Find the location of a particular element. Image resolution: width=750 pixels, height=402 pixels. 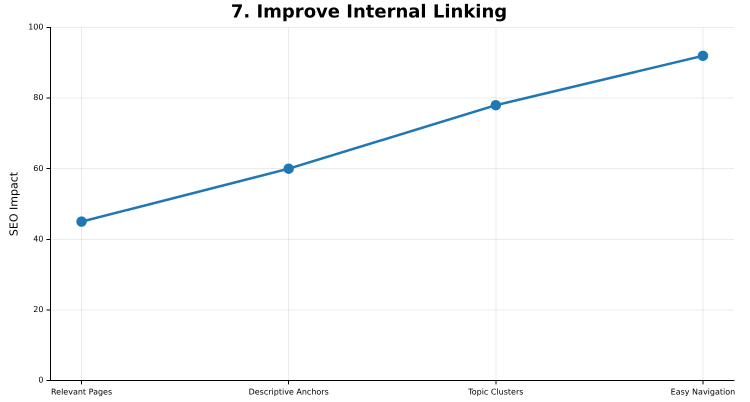

y-tick-label: 20 is located at coordinates (38, 309).